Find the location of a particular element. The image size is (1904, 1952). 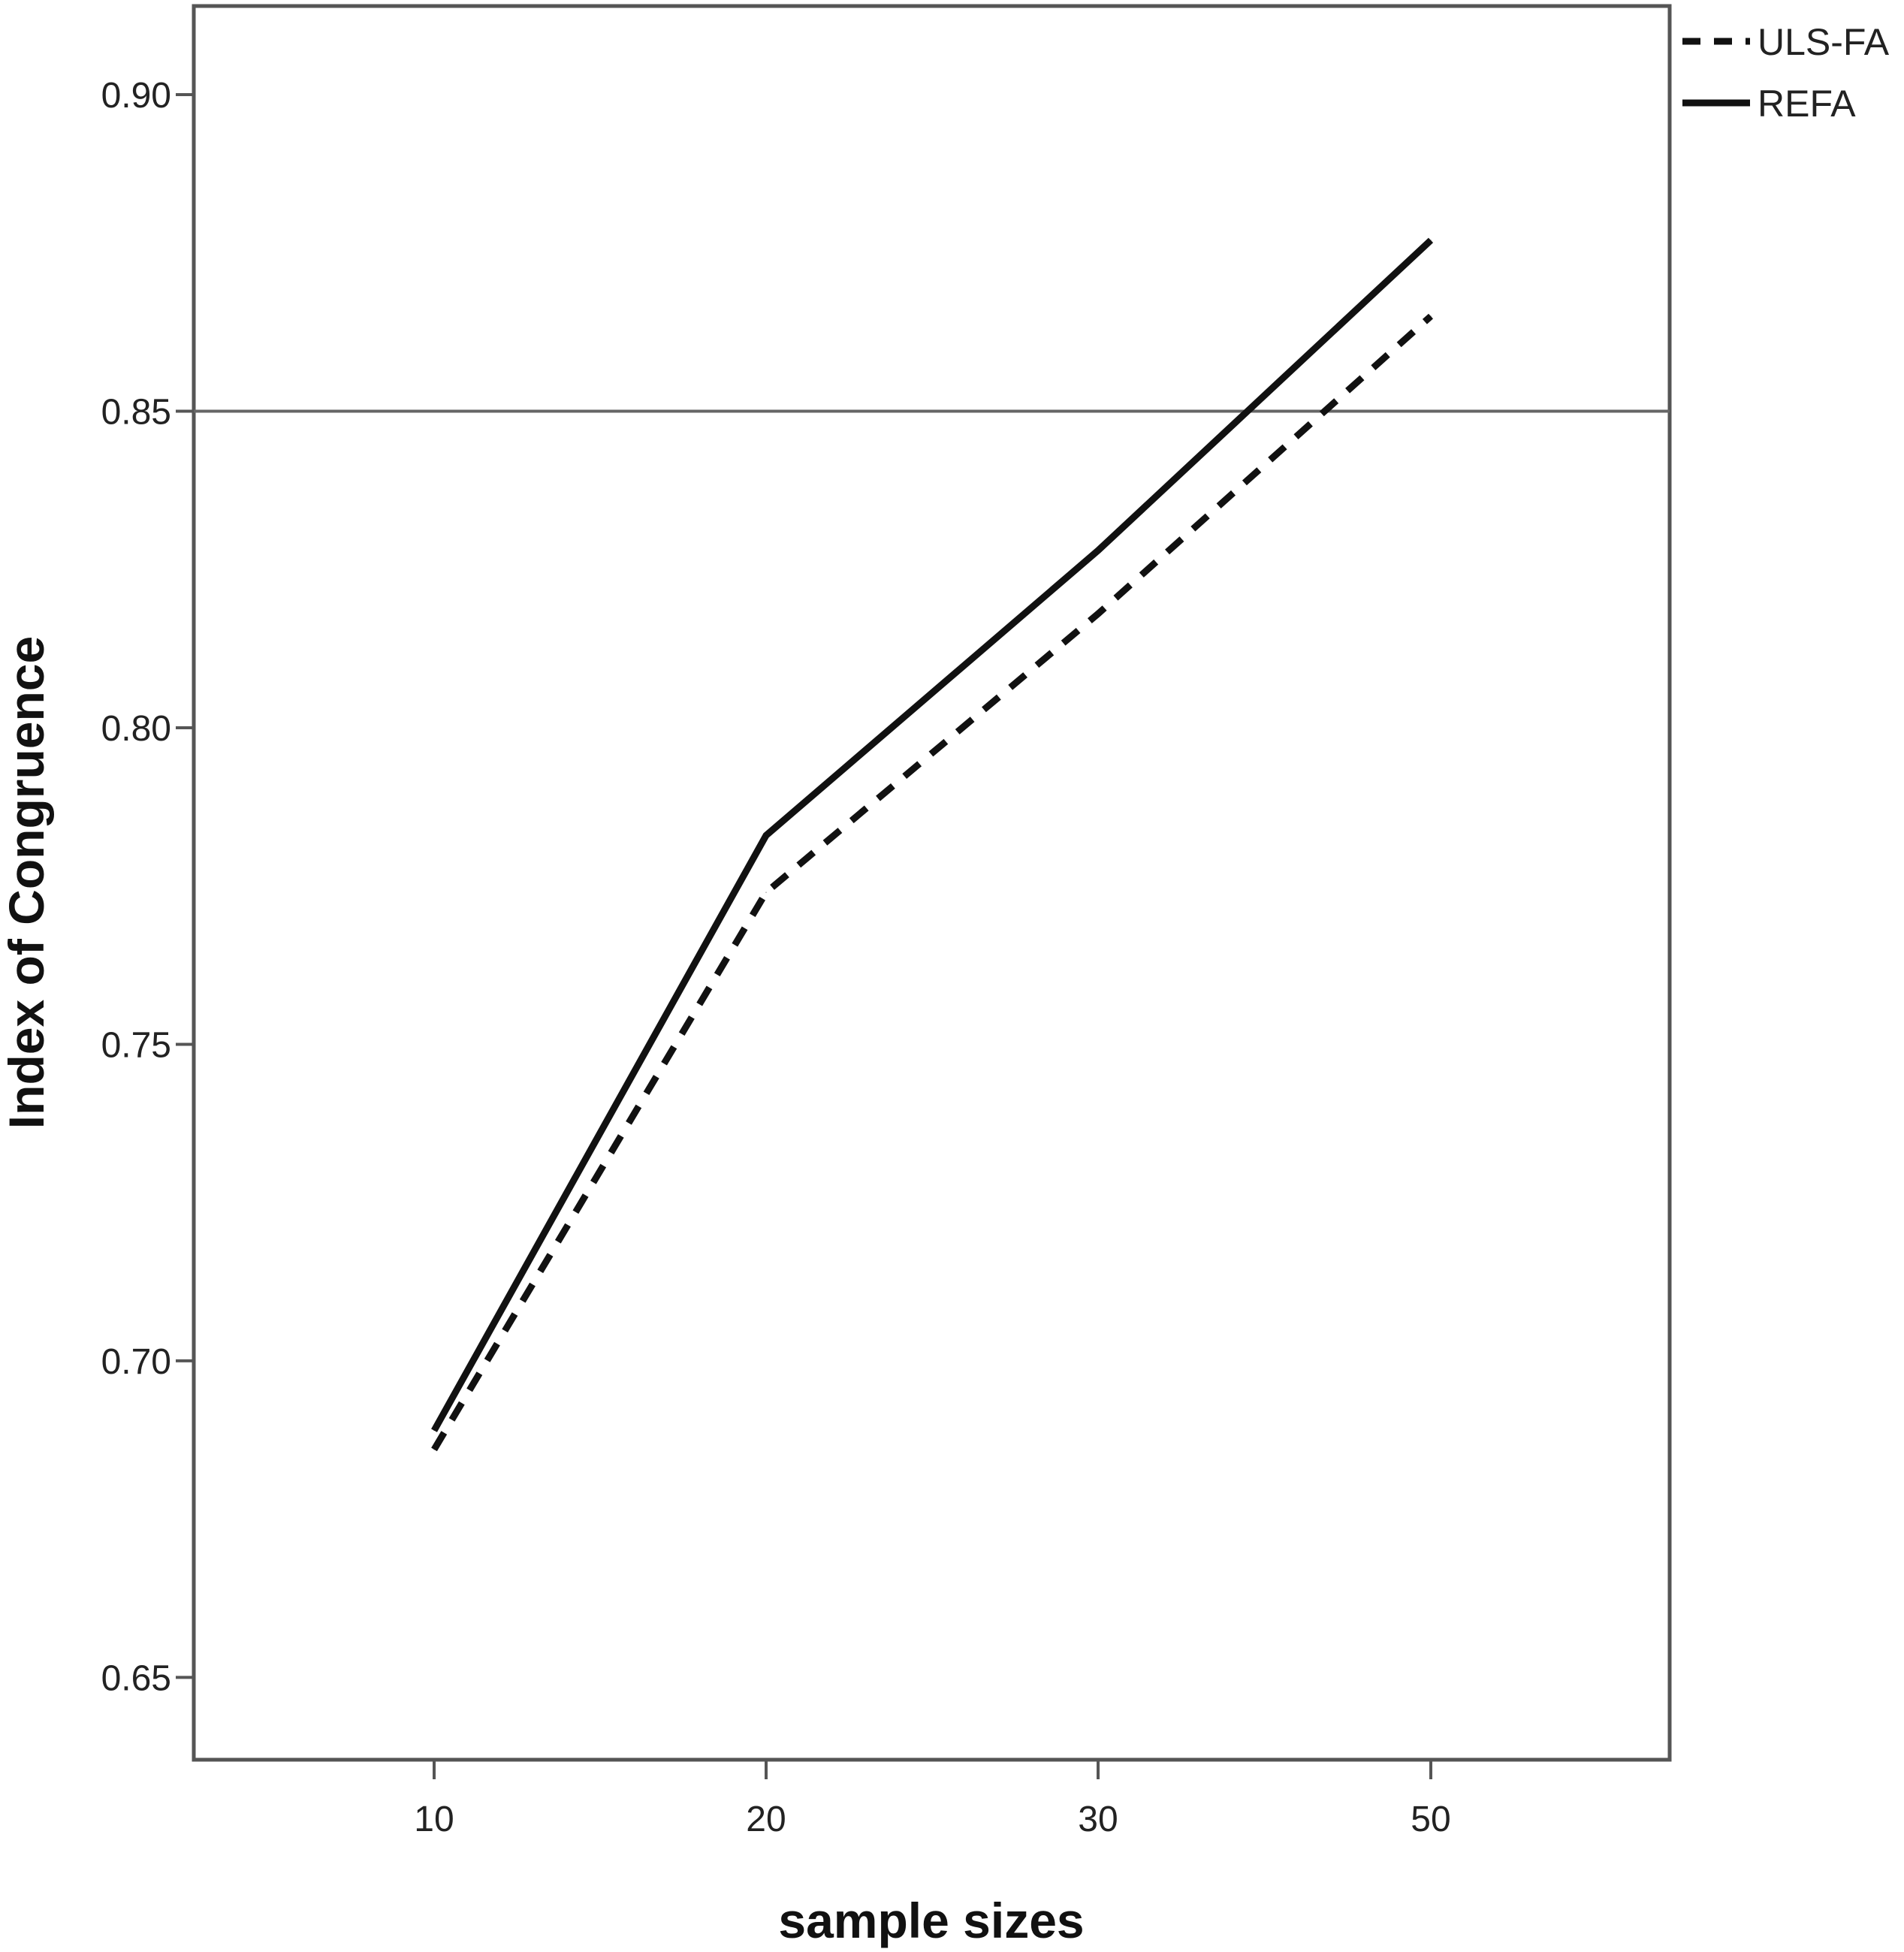

y-axis: 0.65 0.70 0.75 0.80 0.85 0.90 is located at coordinates (147, 887).